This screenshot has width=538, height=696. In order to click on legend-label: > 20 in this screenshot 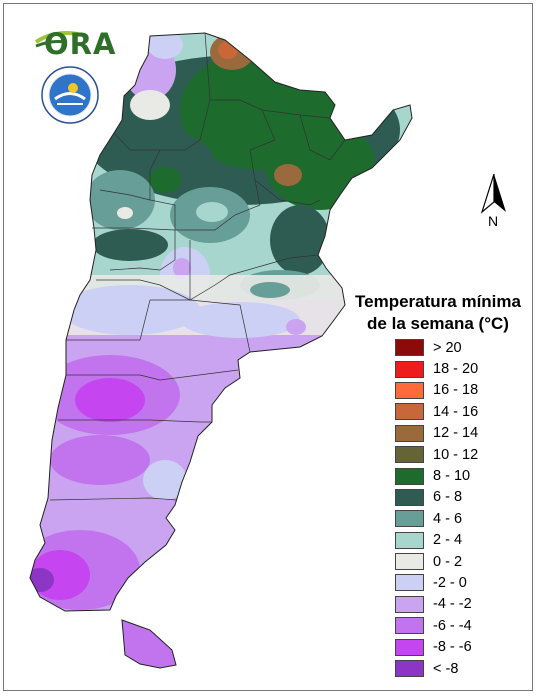, I will do `click(447, 347)`.